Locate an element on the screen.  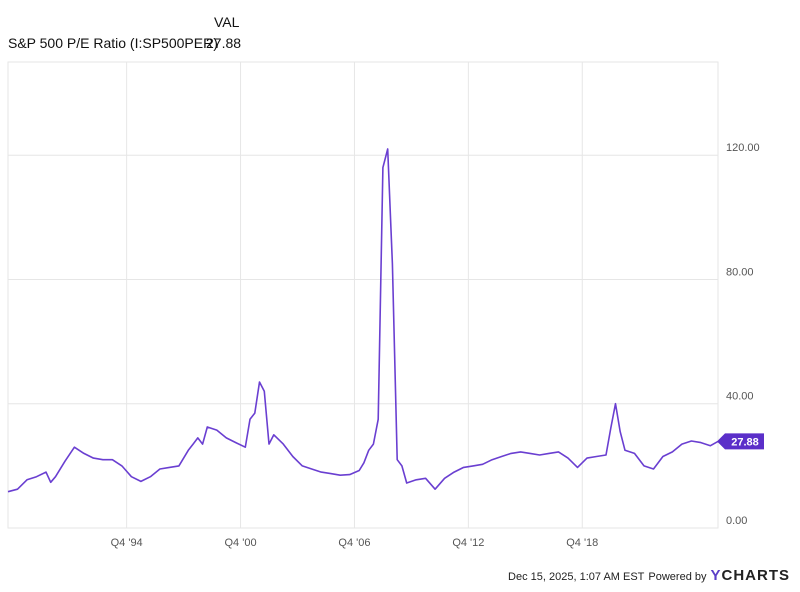
last-value-flag is located at coordinates (740, 441).